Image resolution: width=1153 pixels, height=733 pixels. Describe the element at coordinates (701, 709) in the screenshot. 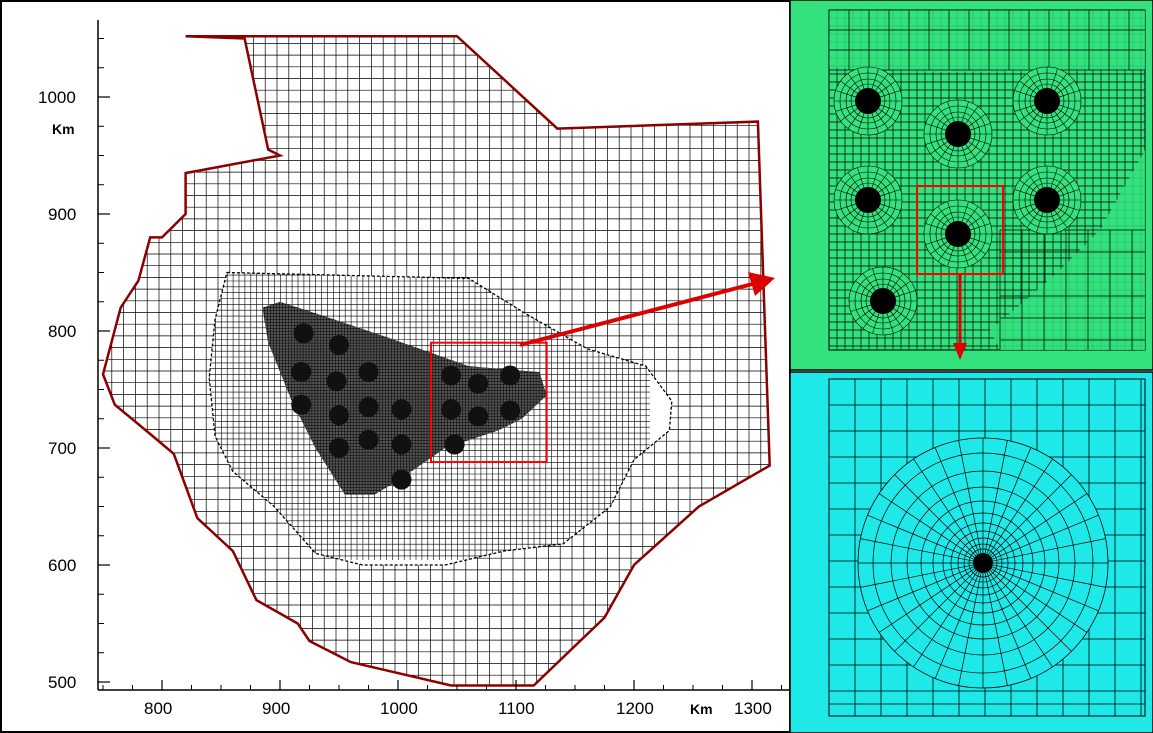

I see `x-axis-unit-label: Km` at that location.